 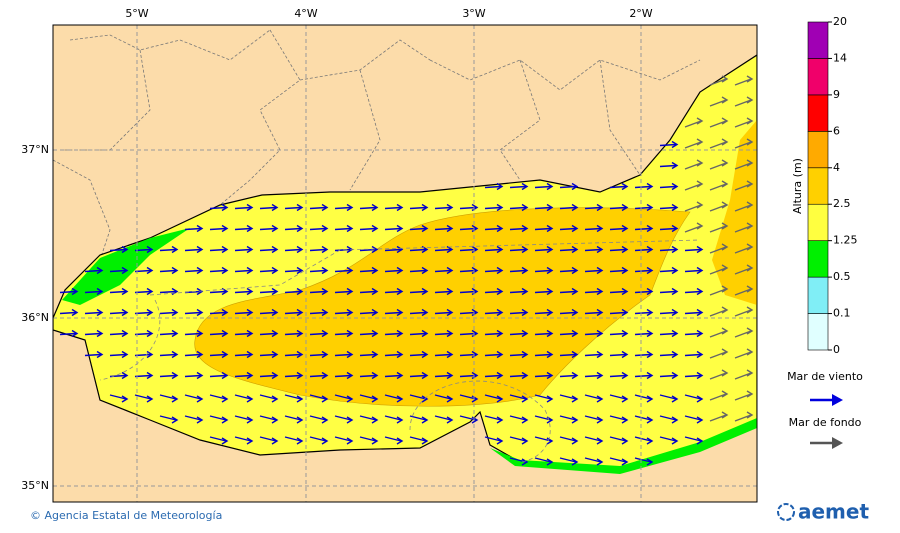 I want to click on lon-label: 3°W, so click(x=473, y=13).